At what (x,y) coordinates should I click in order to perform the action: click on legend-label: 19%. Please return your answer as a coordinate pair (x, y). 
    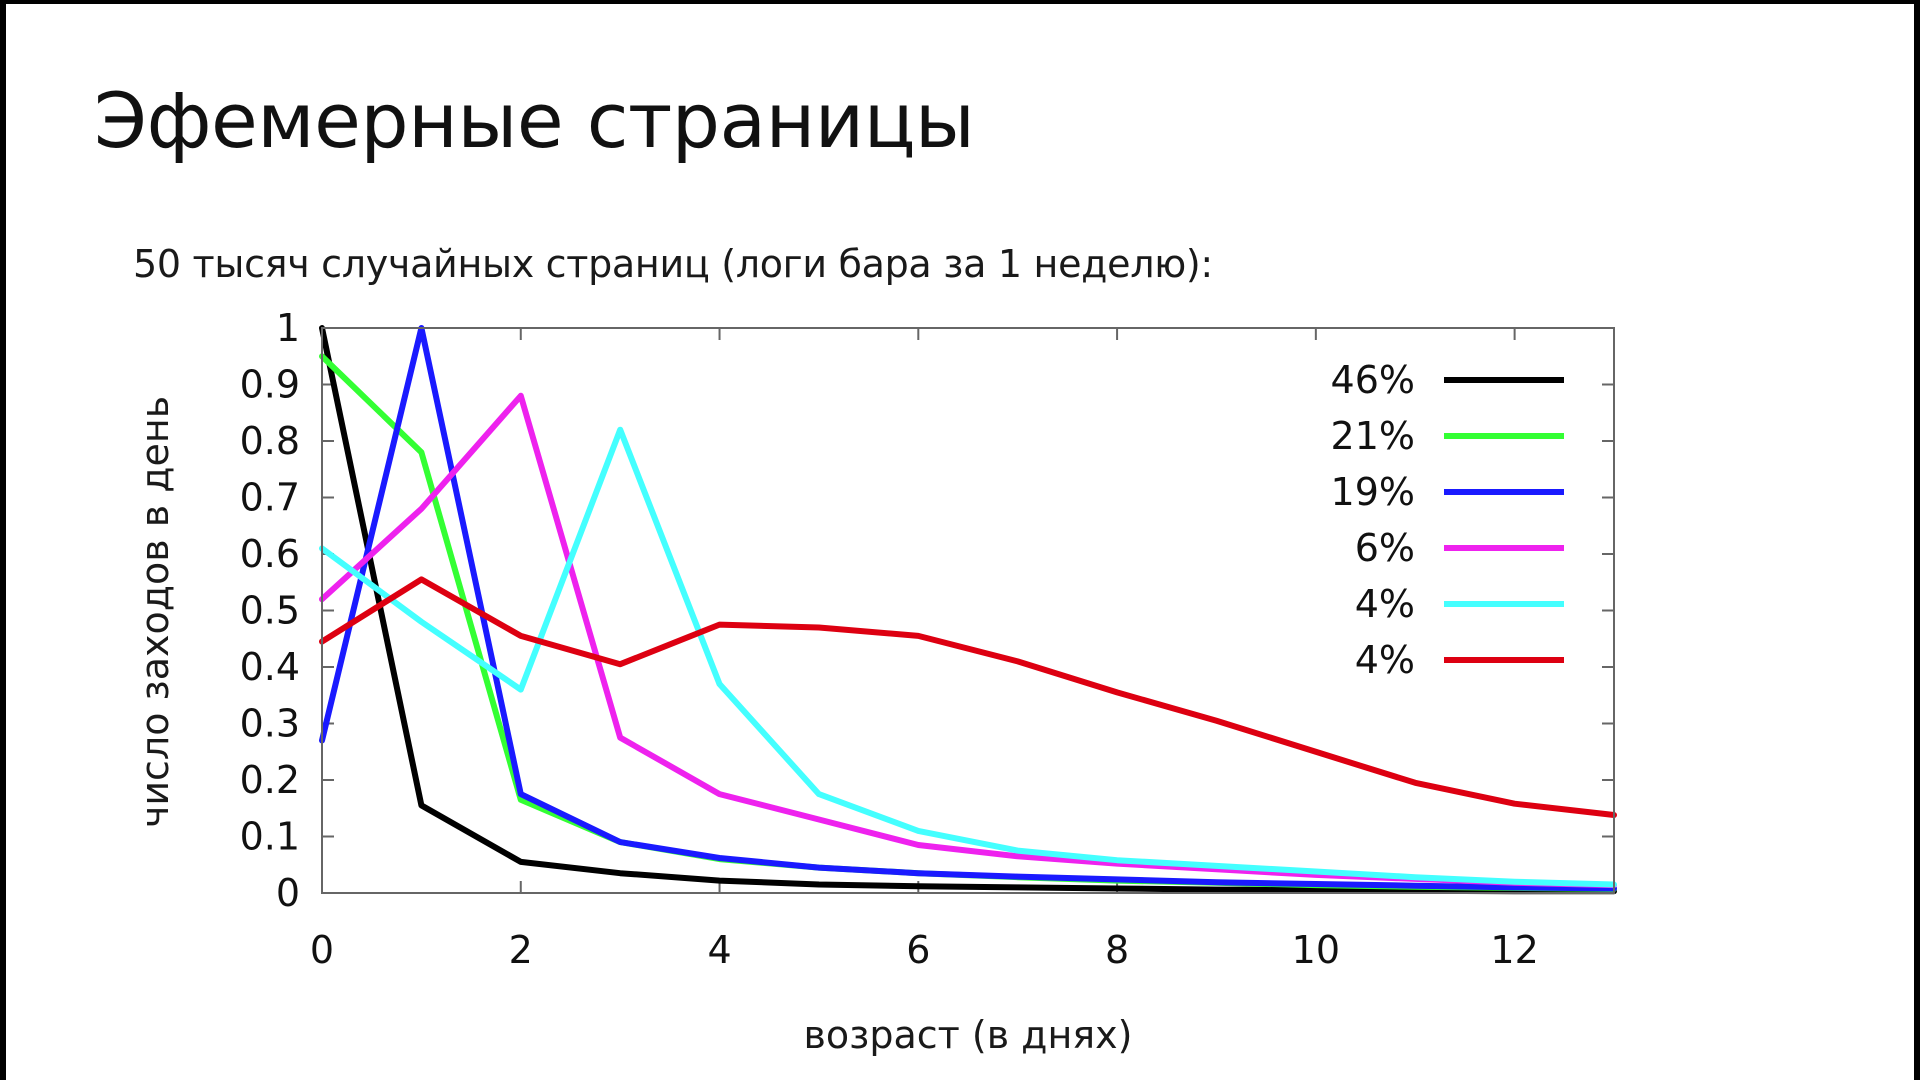
    Looking at the image, I should click on (1373, 492).